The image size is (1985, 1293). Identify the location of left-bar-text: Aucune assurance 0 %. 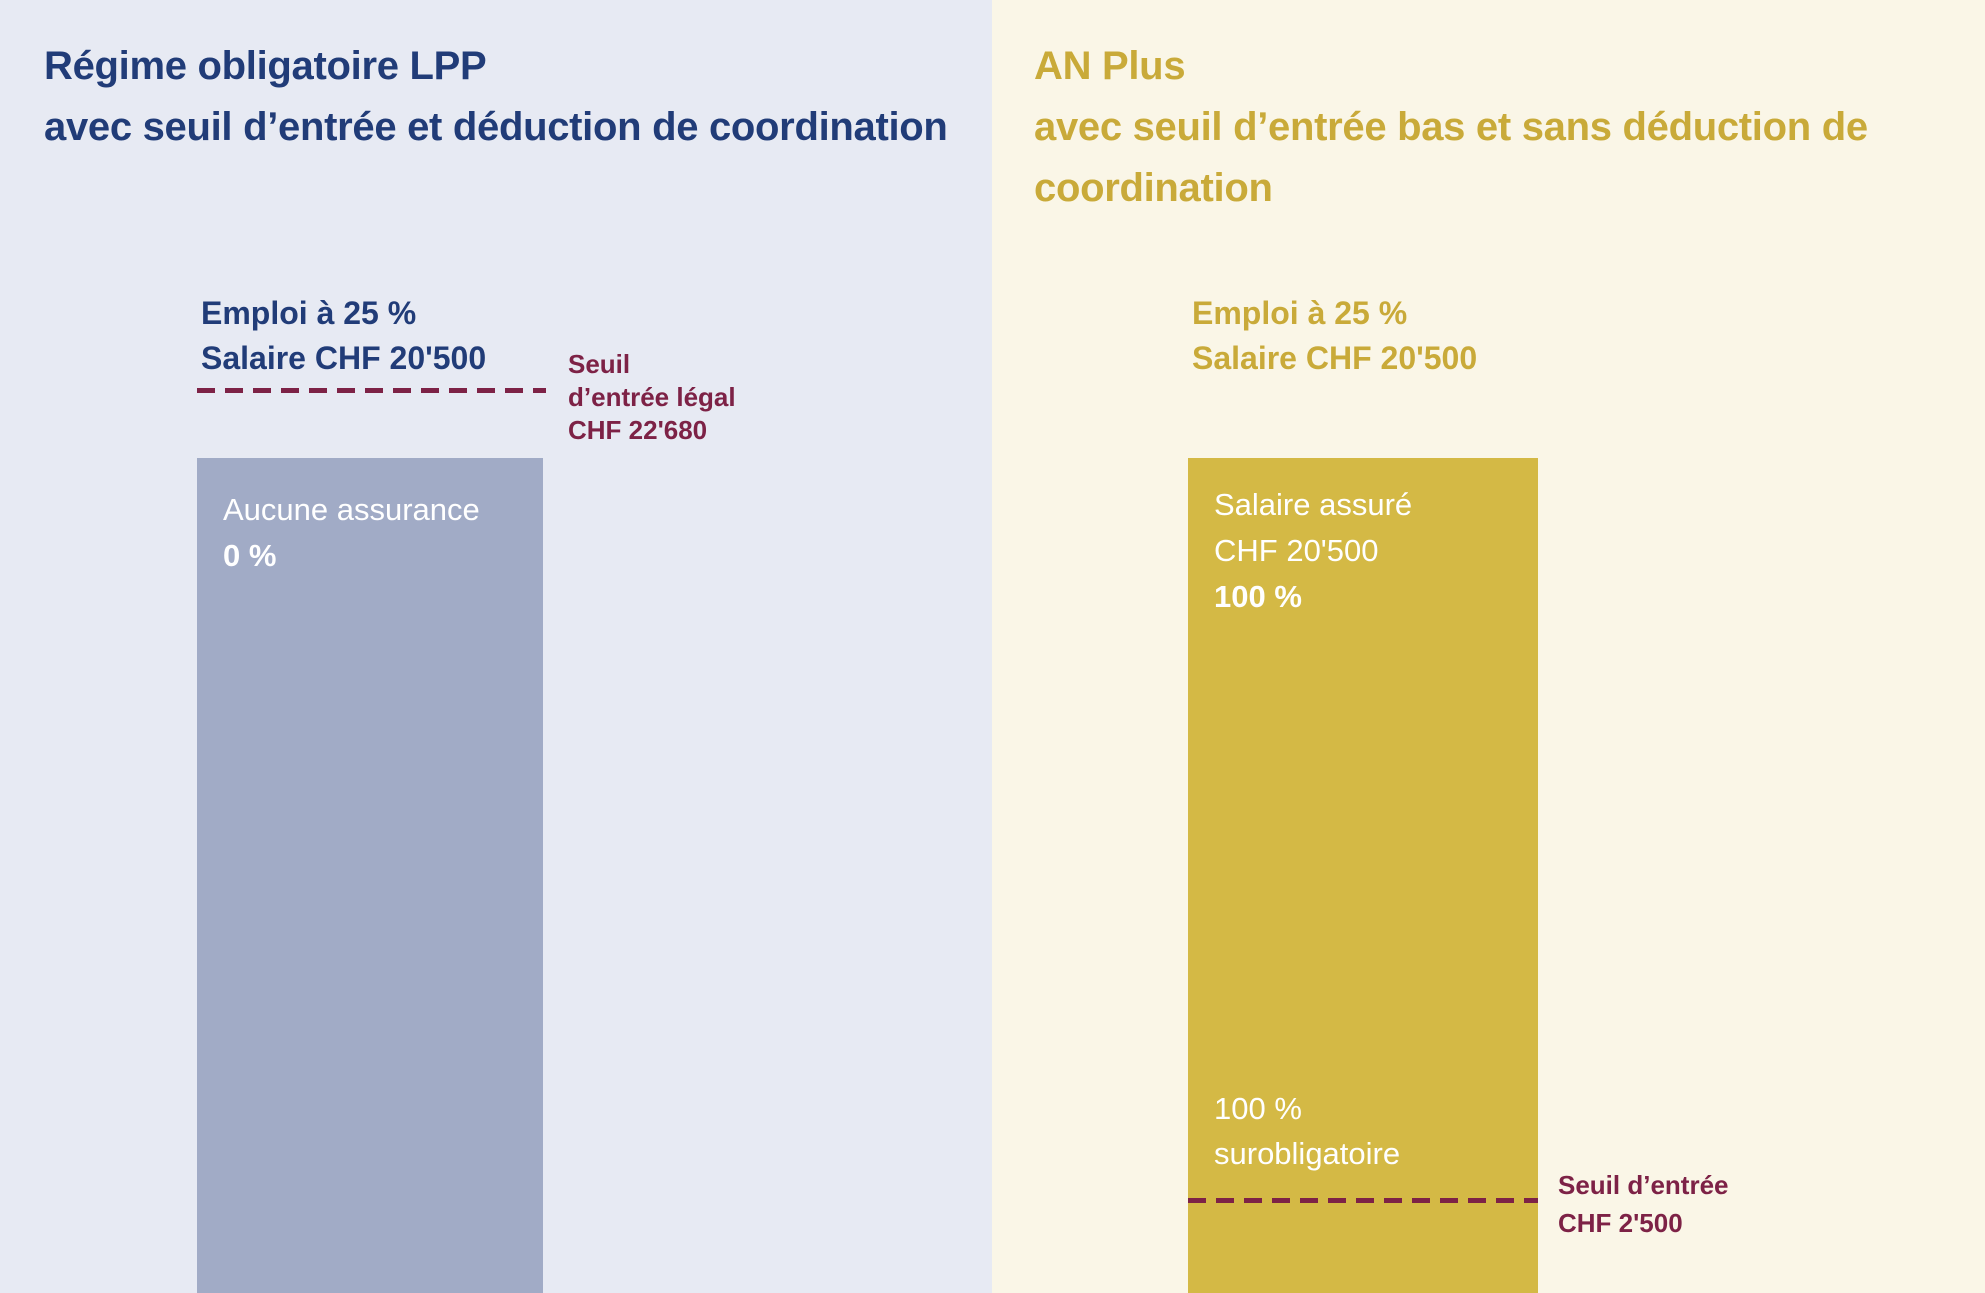
(351, 533).